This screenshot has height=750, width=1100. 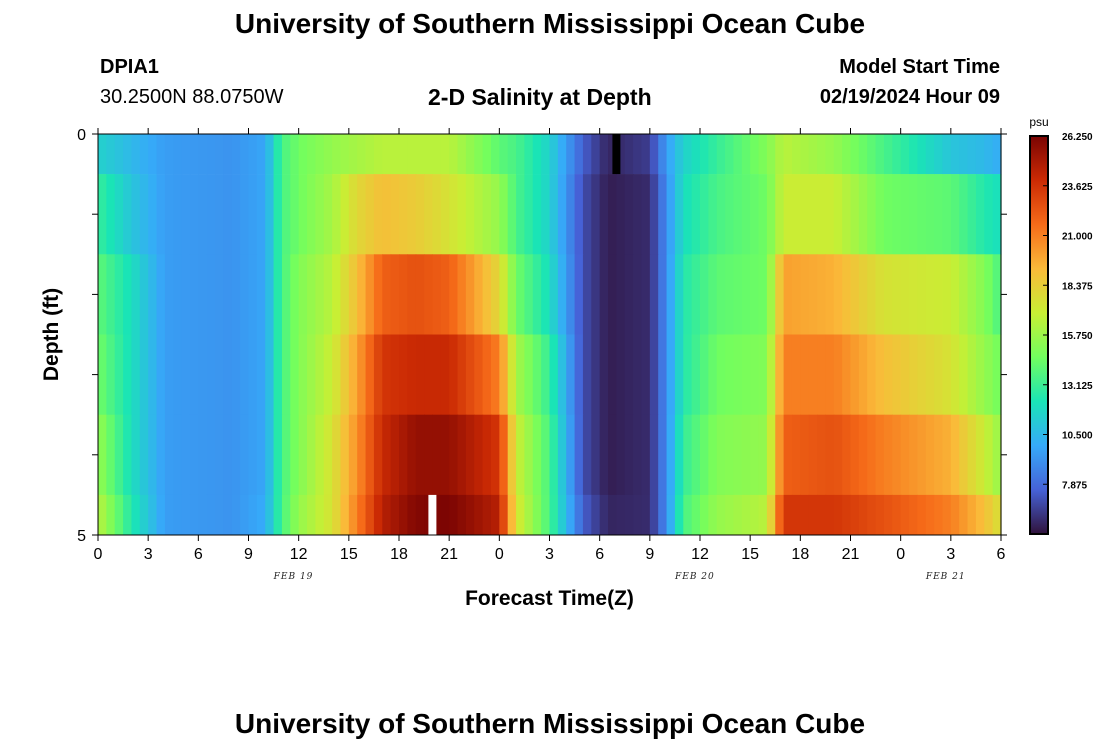 What do you see at coordinates (750, 554) in the screenshot?
I see `x-tick-label: 15` at bounding box center [750, 554].